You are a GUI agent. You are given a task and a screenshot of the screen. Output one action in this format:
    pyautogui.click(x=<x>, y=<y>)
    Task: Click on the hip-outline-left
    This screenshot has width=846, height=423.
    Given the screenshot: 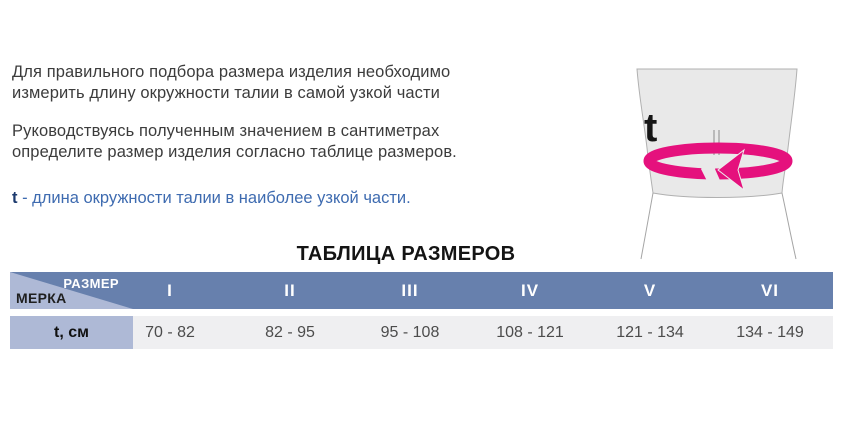 What is the action you would take?
    pyautogui.click(x=647, y=226)
    